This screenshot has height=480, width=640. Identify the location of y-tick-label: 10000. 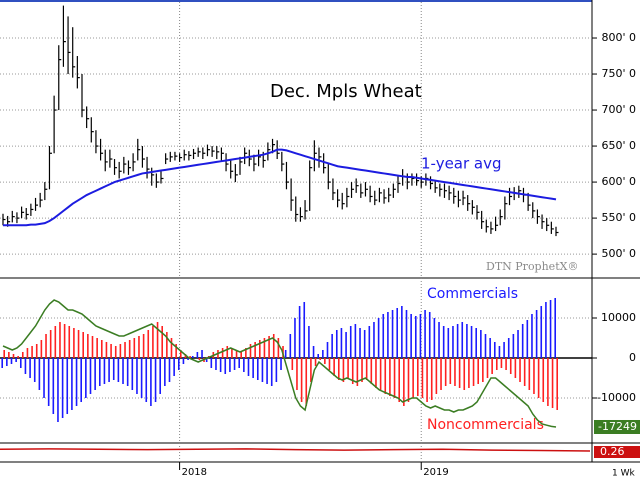
(618, 317).